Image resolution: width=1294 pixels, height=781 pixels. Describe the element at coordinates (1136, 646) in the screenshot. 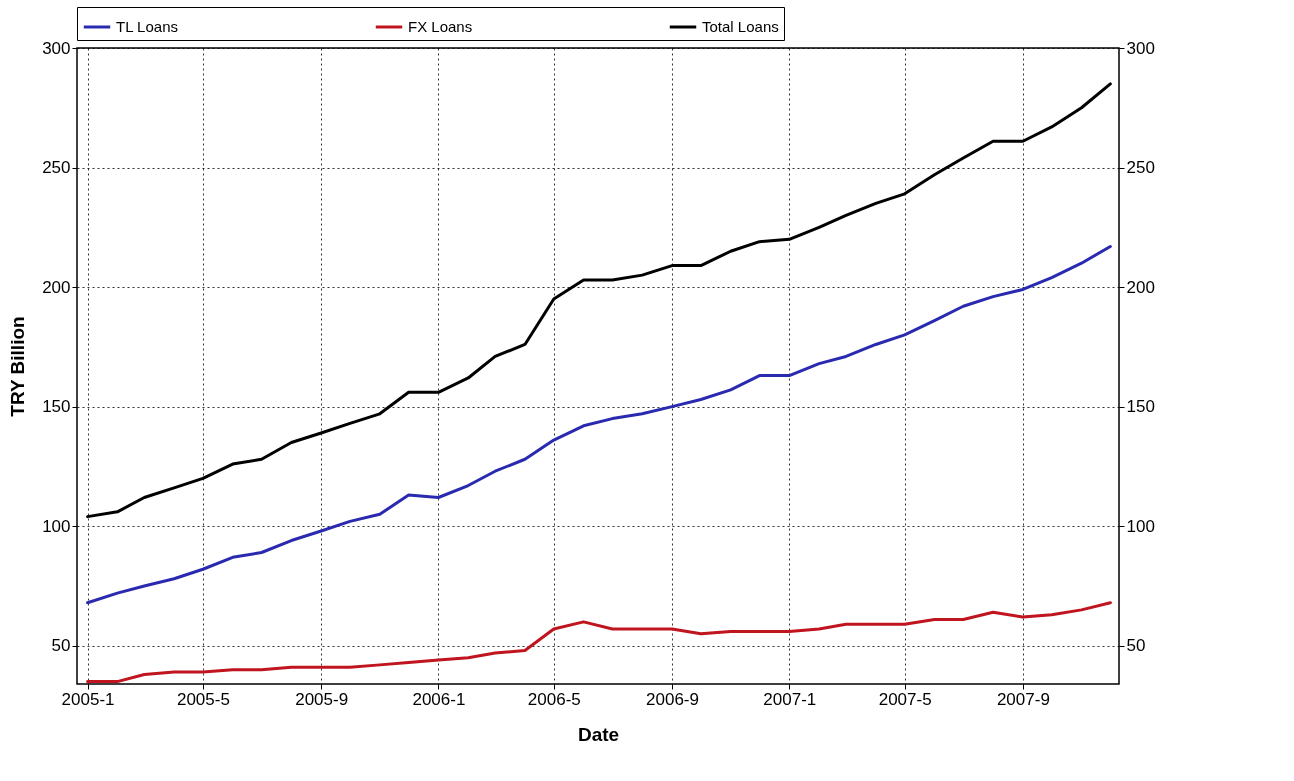

I see `y2-tick-label: 50` at that location.